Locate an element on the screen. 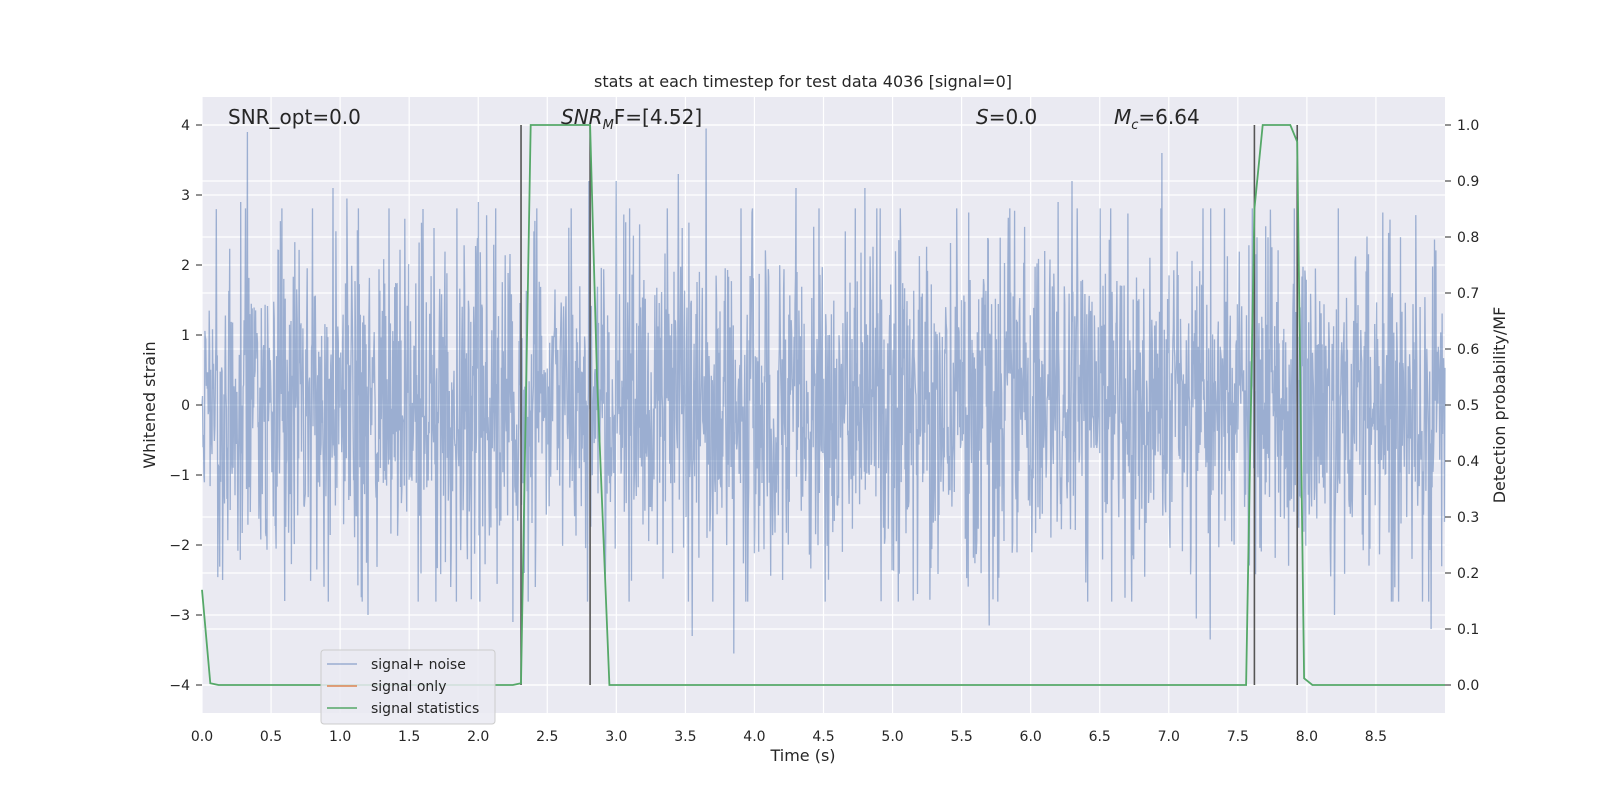 The width and height of the screenshot is (1600, 800). legend-box is located at coordinates (408, 687).